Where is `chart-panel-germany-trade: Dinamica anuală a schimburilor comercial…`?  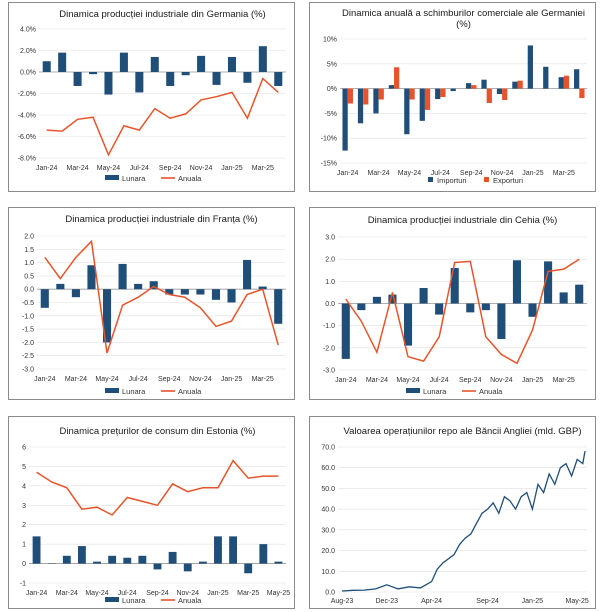
chart-panel-germany-trade: Dinamica anuală a schimburilor comercial… is located at coordinates (452, 97).